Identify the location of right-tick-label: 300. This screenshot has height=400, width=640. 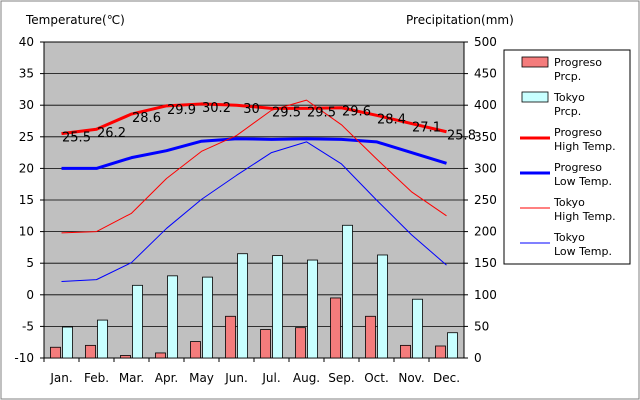
(485, 168).